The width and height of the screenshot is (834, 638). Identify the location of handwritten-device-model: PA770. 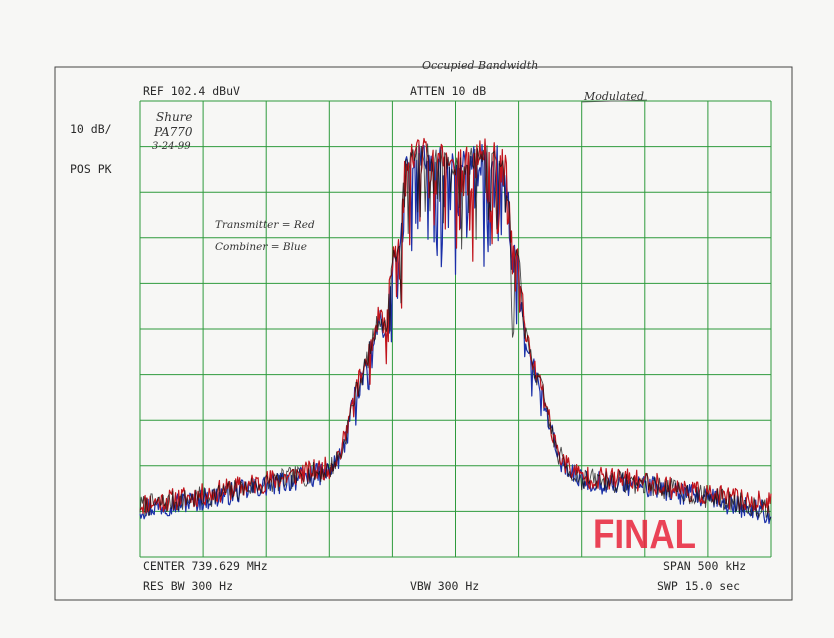
(173, 132).